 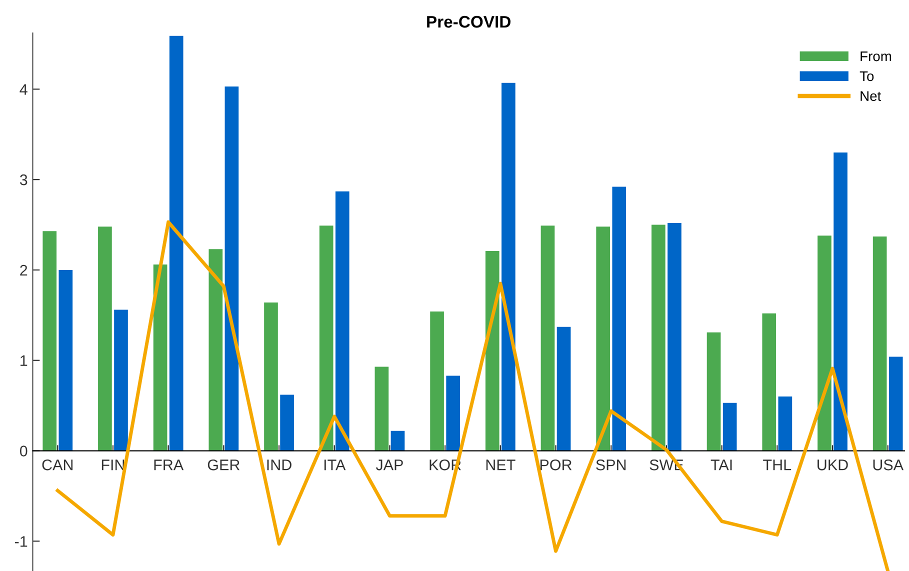 What do you see at coordinates (279, 465) in the screenshot?
I see `x-tick-label: IND` at bounding box center [279, 465].